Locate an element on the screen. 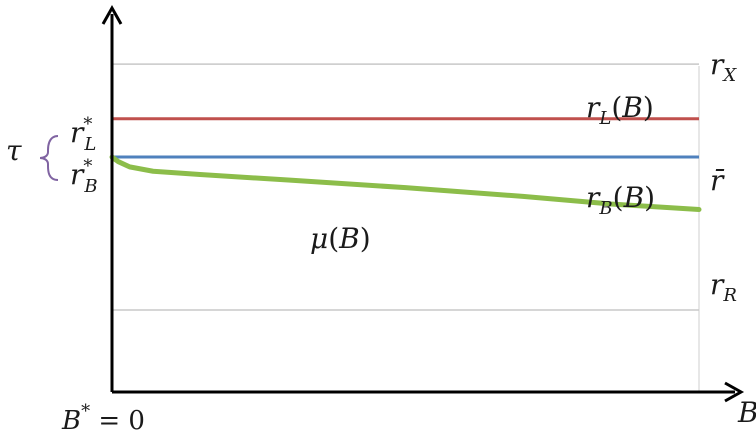  y-axis-arrow is located at coordinates (112, 14).